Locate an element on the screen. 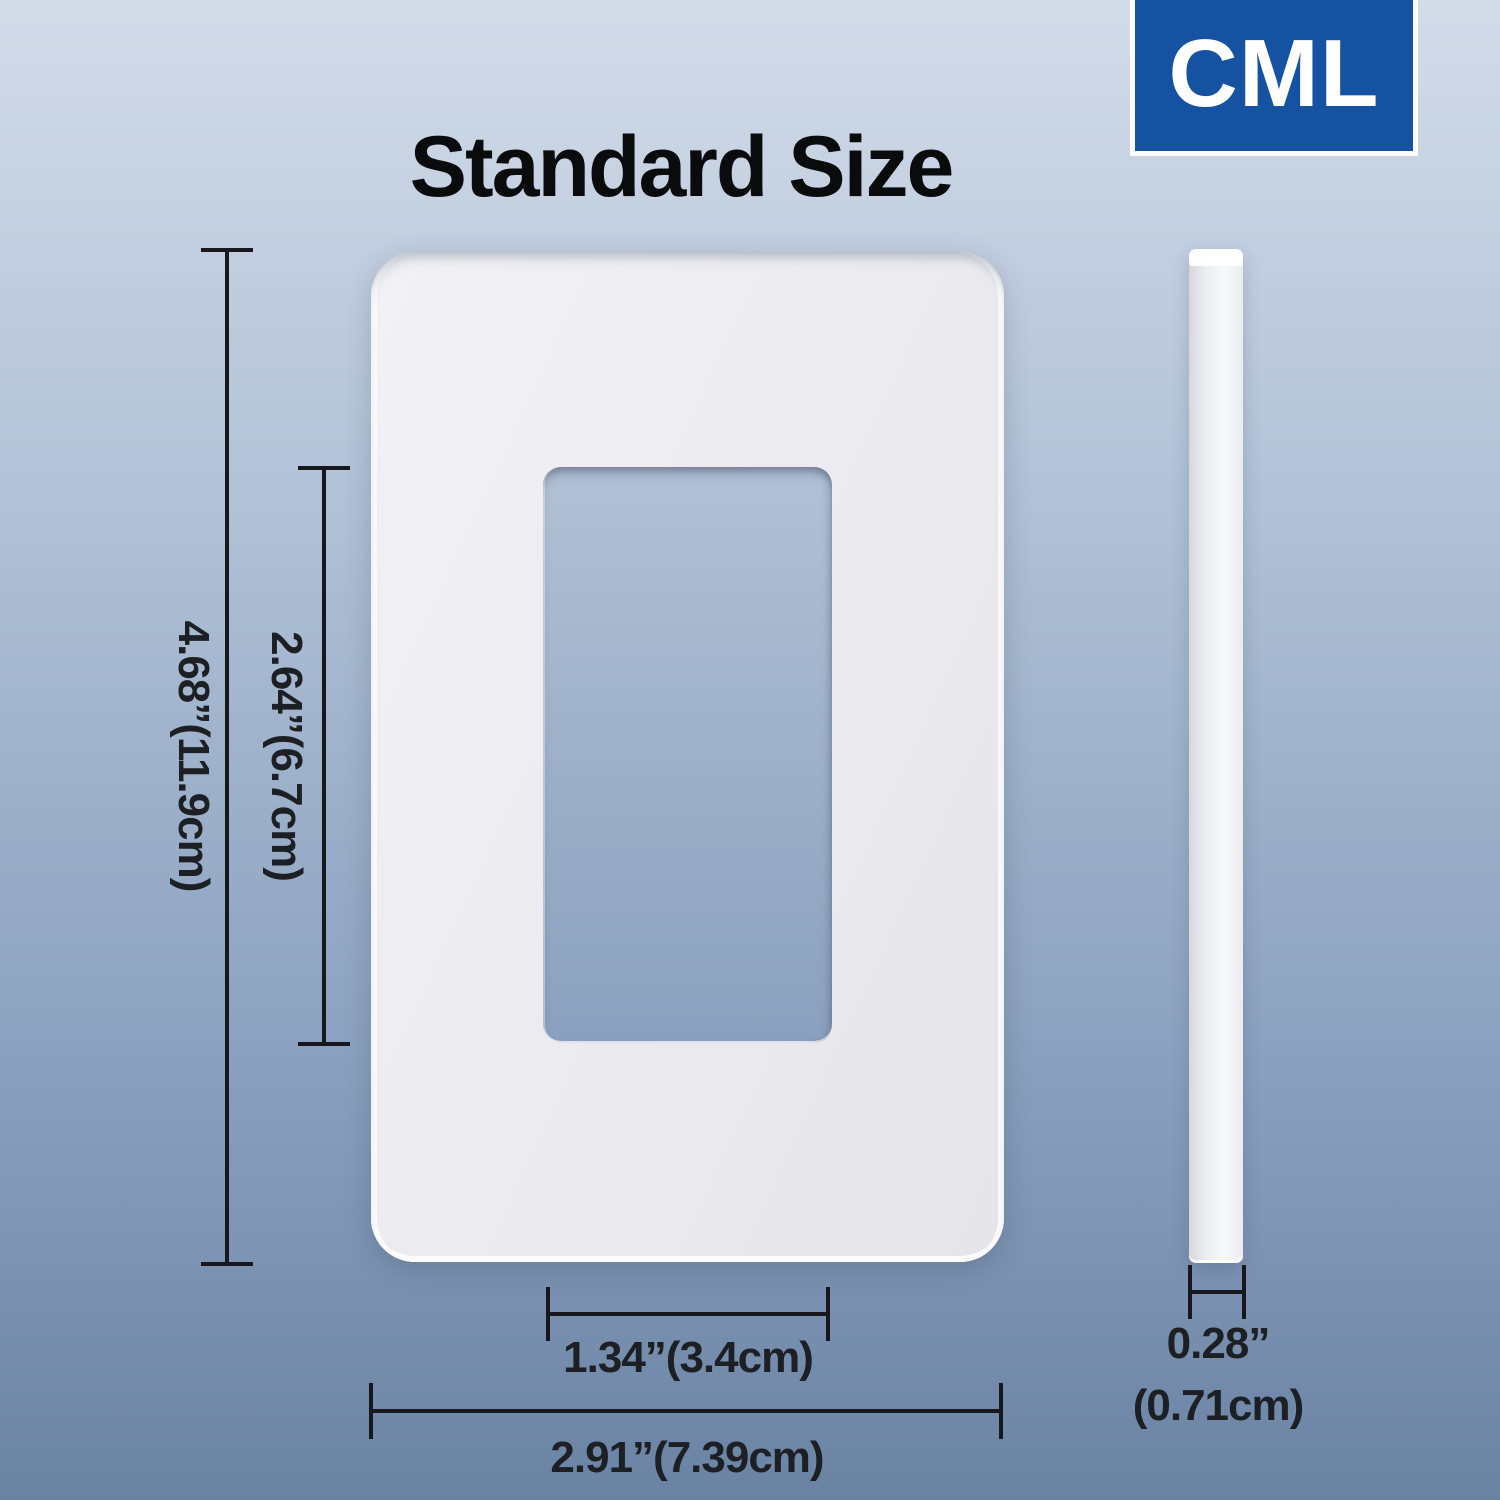  plate-height-dimension-line is located at coordinates (227, 757).